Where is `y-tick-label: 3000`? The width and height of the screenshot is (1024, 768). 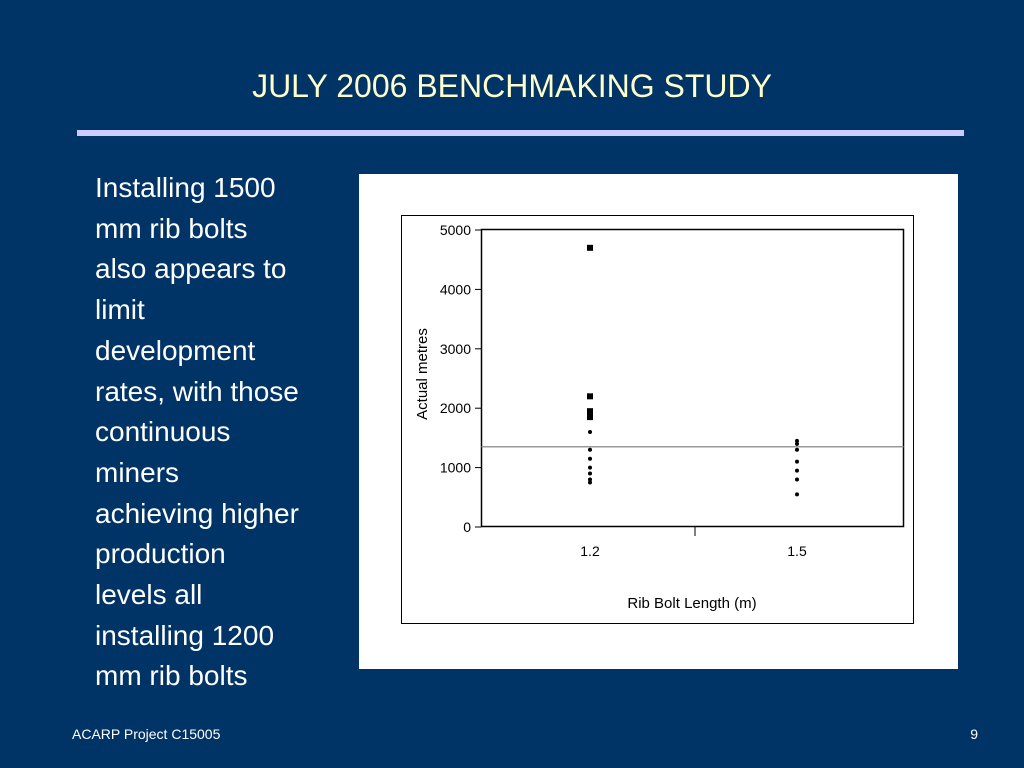
y-tick-label: 3000 is located at coordinates (455, 349).